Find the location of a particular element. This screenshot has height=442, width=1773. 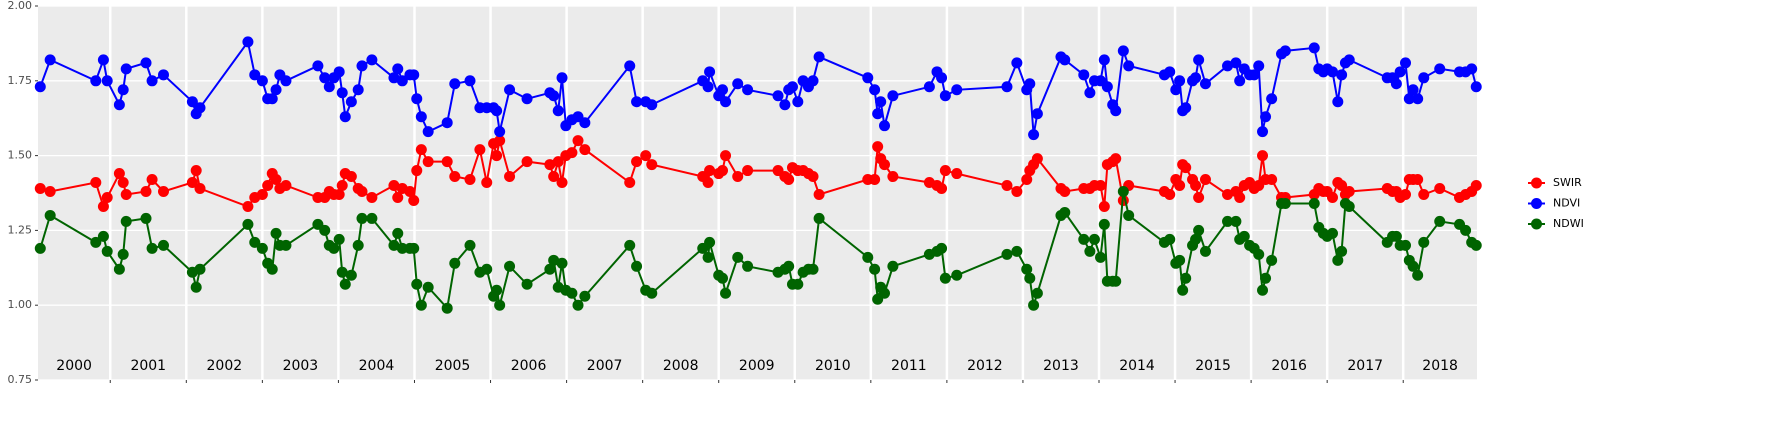

year-label: 2013 is located at coordinates (1061, 366).